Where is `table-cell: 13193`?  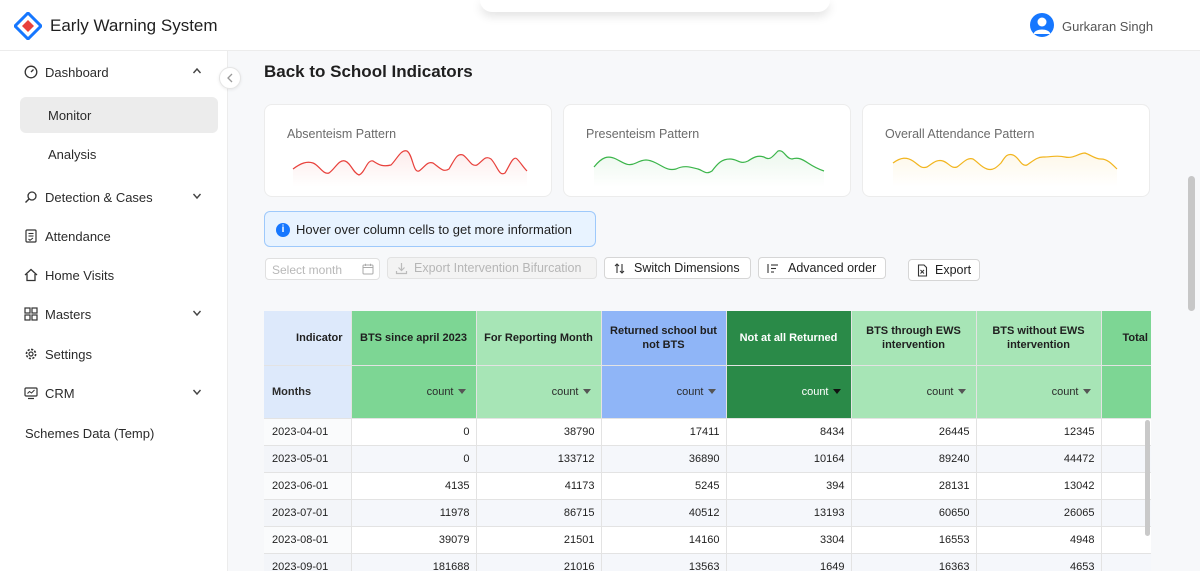 table-cell: 13193 is located at coordinates (789, 513).